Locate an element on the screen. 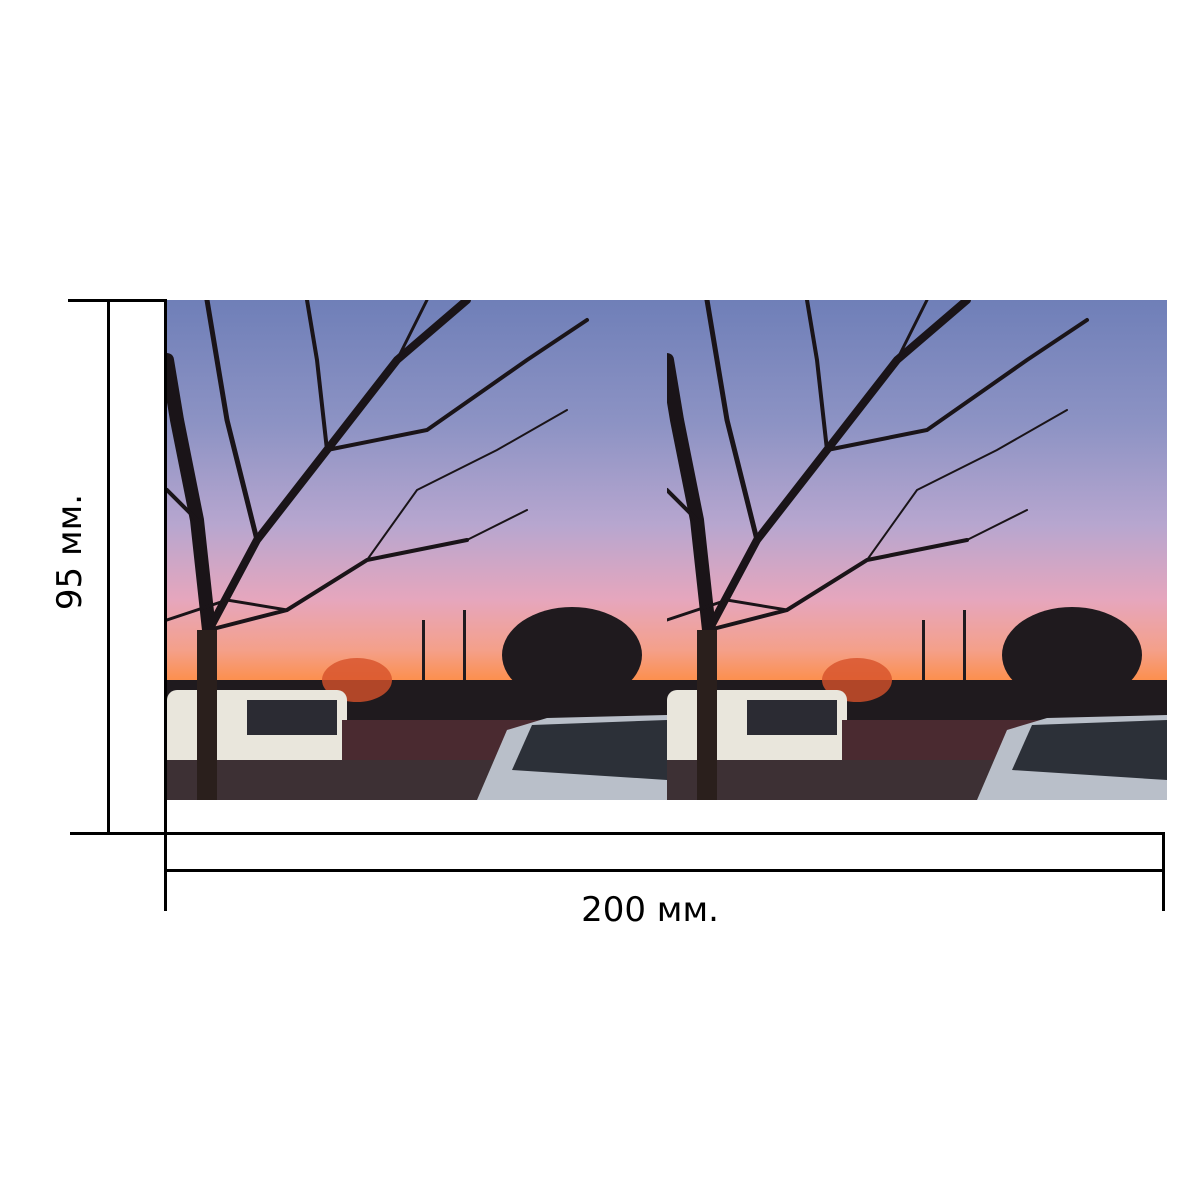 Image resolution: width=1200 pixels, height=1200 pixels. height-label: 95 мм. is located at coordinates (70, 552).